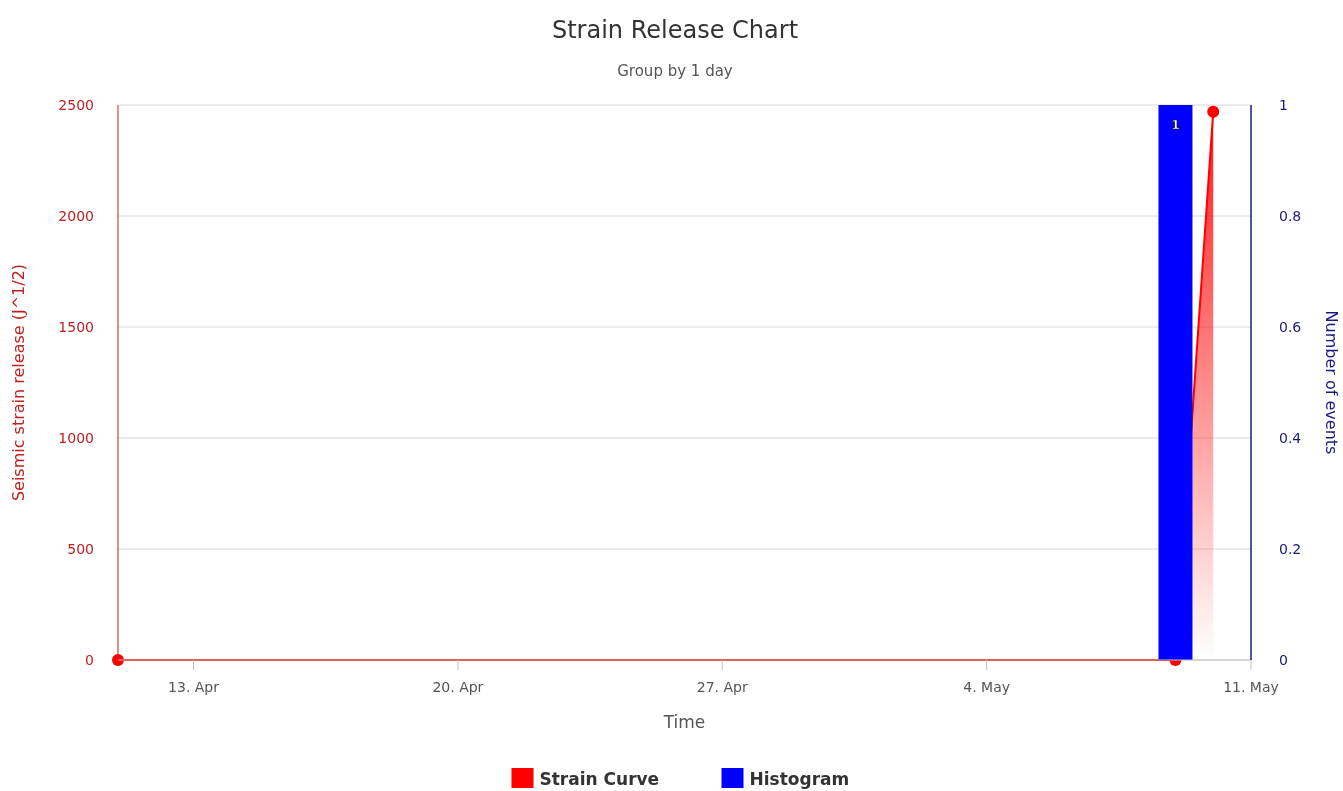  Describe the element at coordinates (76, 438) in the screenshot. I see `y-tick-label: 1000` at that location.